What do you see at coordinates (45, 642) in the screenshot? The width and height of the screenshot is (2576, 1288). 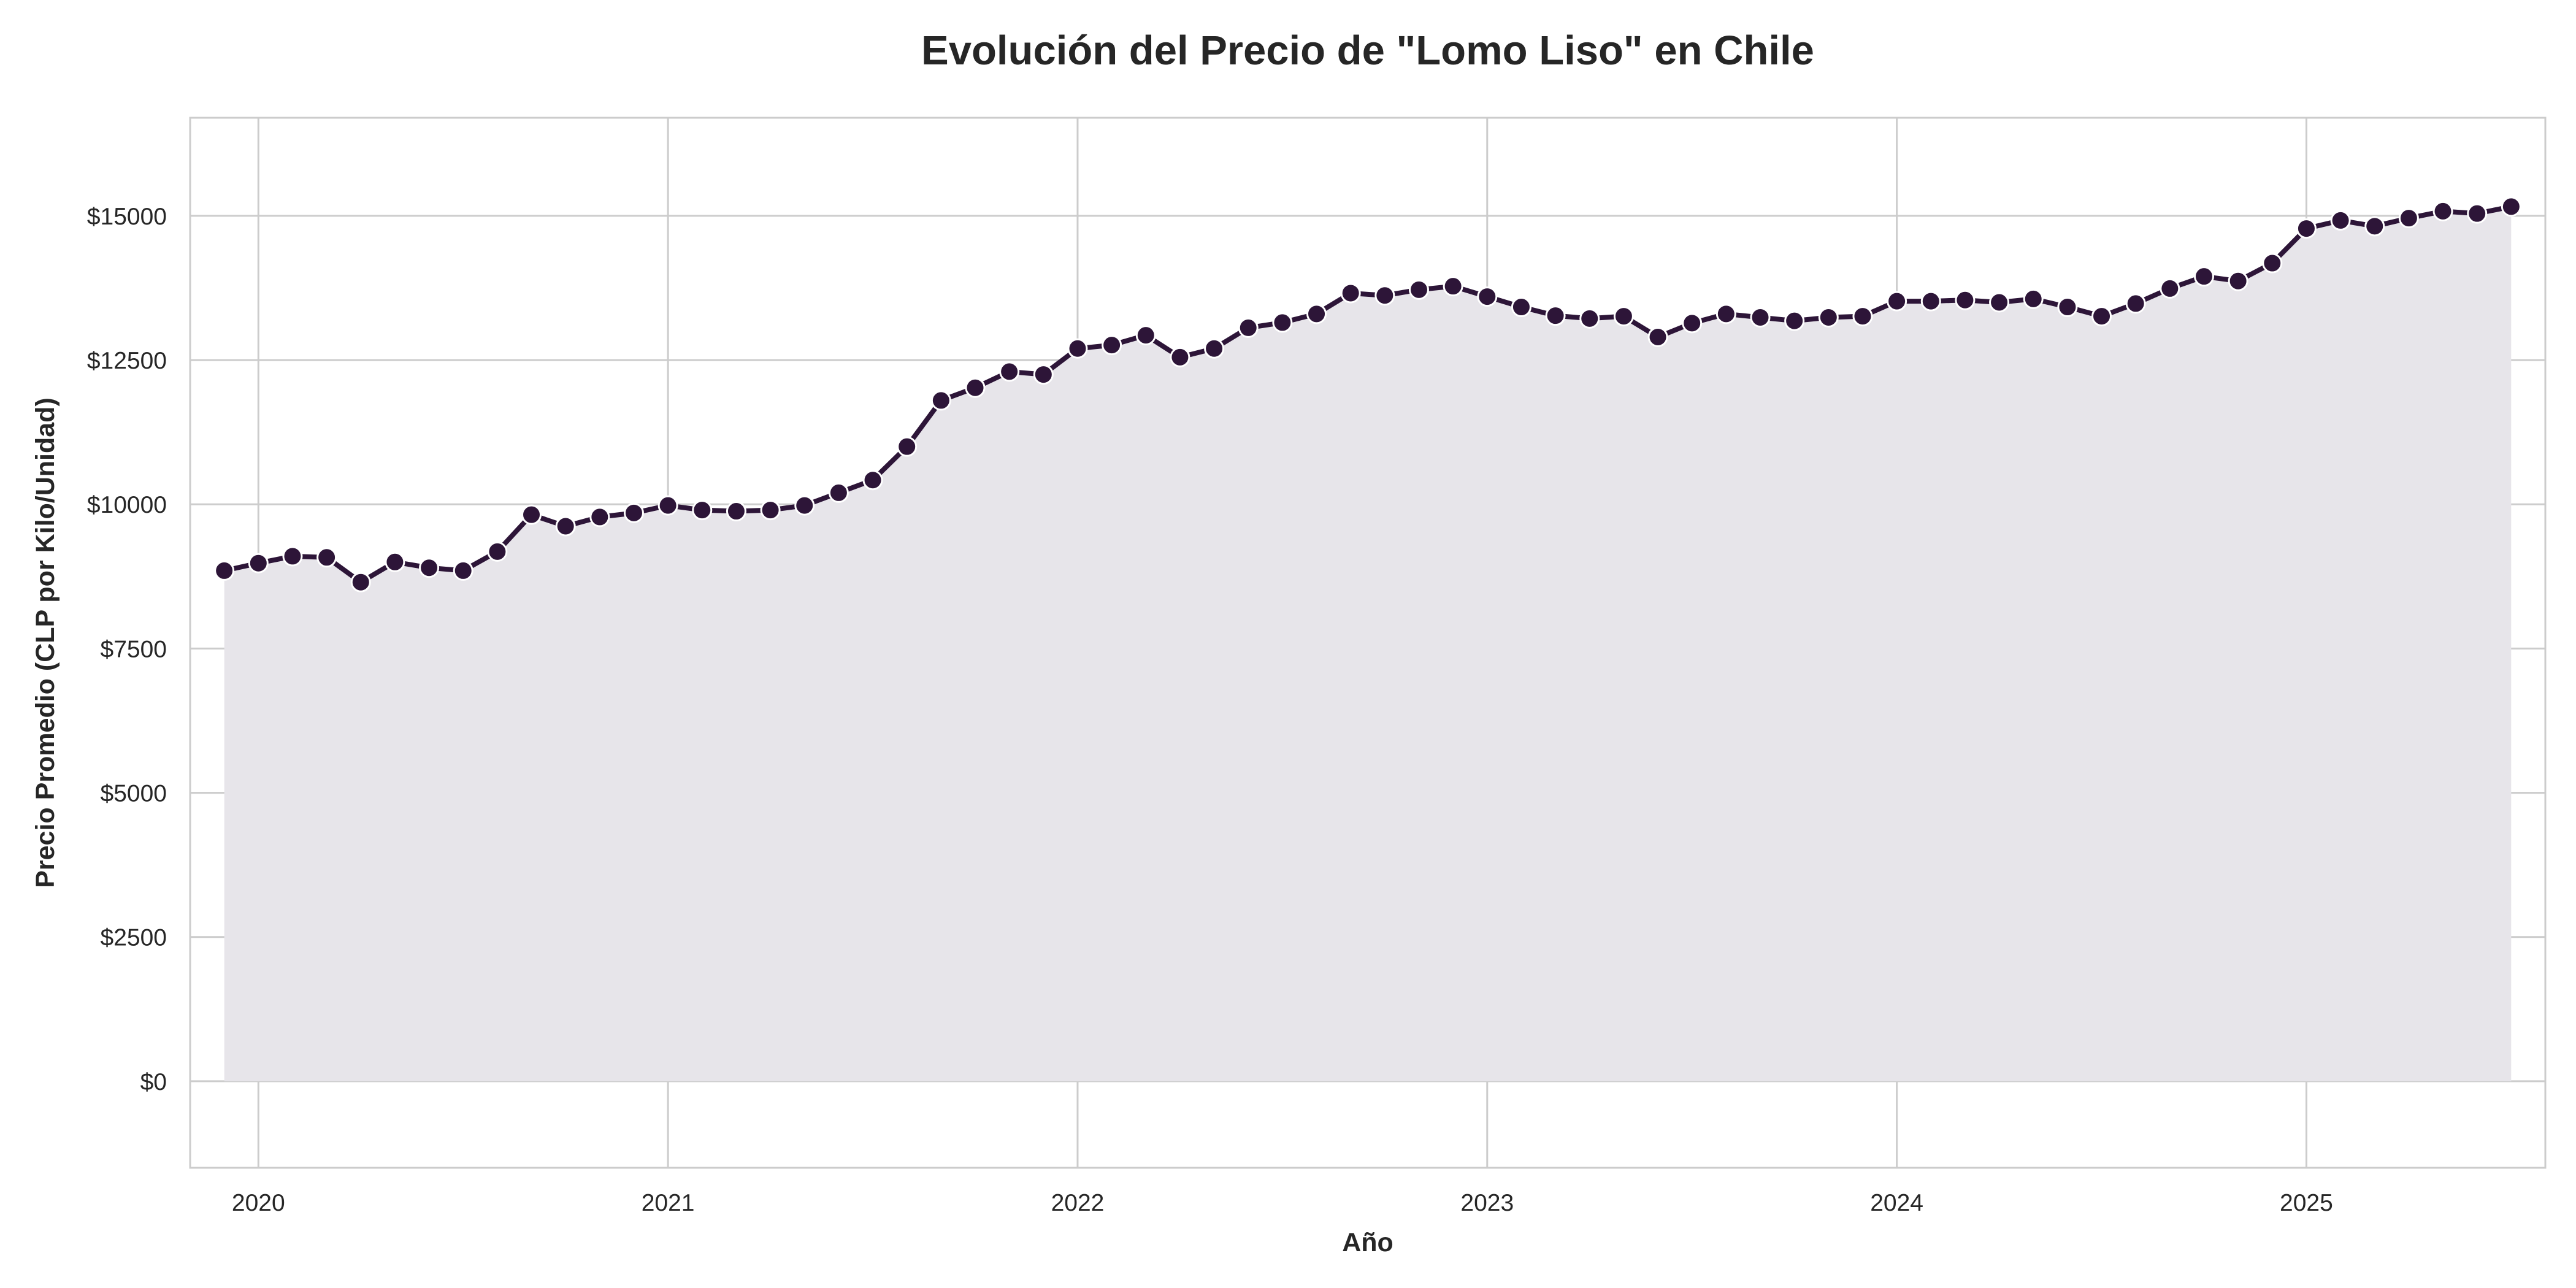 I see `y-axis-label: Precio Promedio (CLP por Kilo/Unidad)` at bounding box center [45, 642].